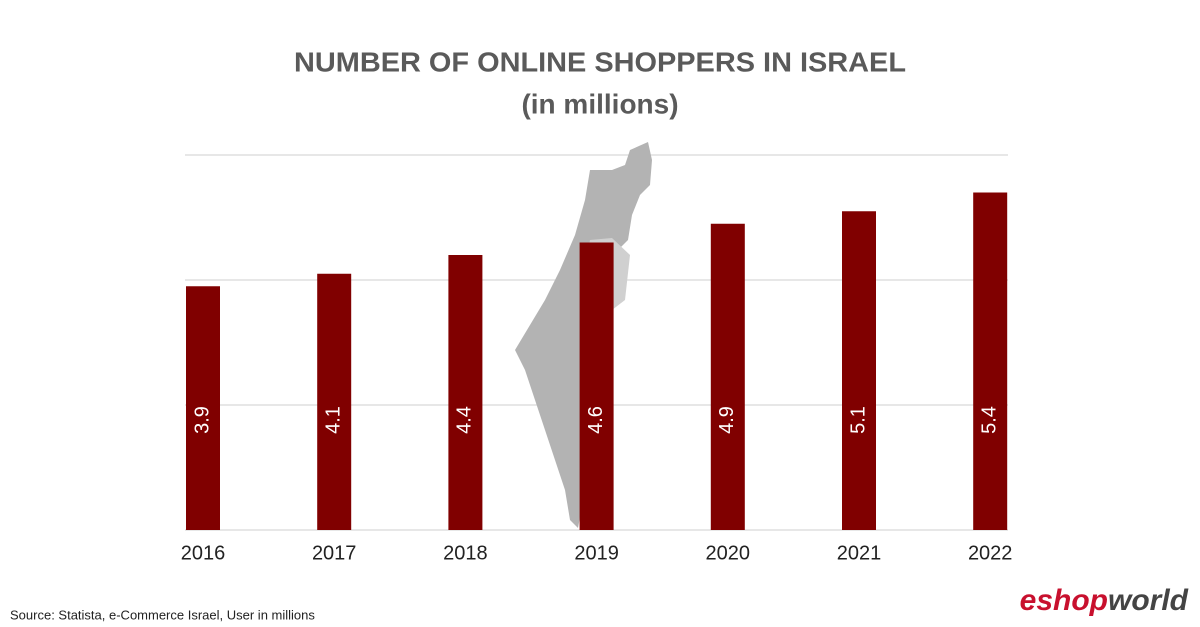 This screenshot has height=627, width=1200. I want to click on x-tick-label: 2021, so click(859, 553).